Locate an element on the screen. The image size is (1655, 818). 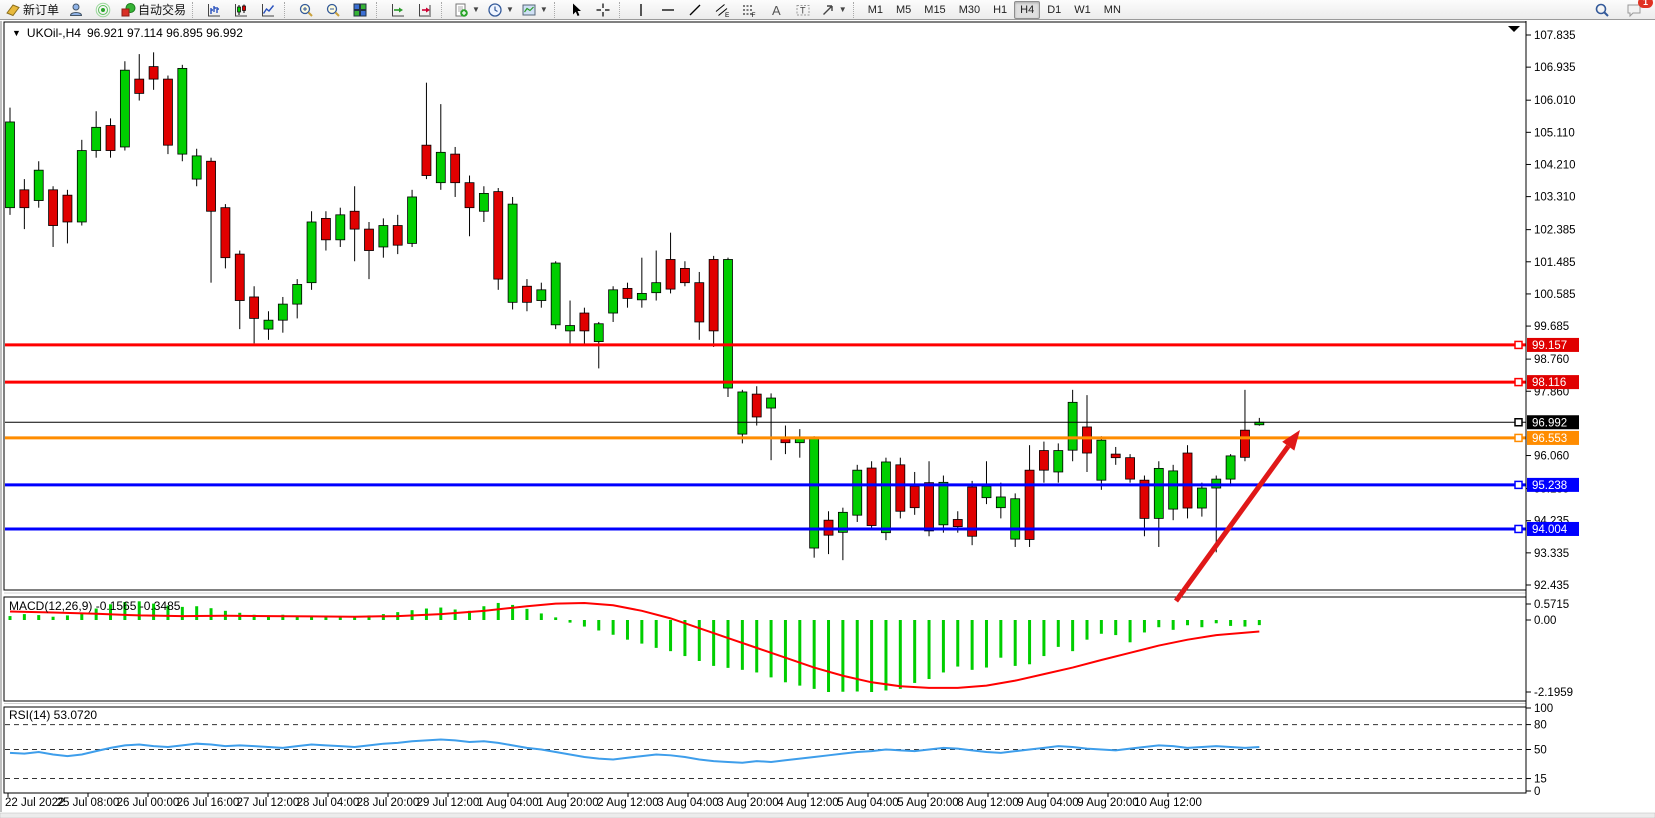
price-line-badge-text: 94.004 is located at coordinates (1550, 530).